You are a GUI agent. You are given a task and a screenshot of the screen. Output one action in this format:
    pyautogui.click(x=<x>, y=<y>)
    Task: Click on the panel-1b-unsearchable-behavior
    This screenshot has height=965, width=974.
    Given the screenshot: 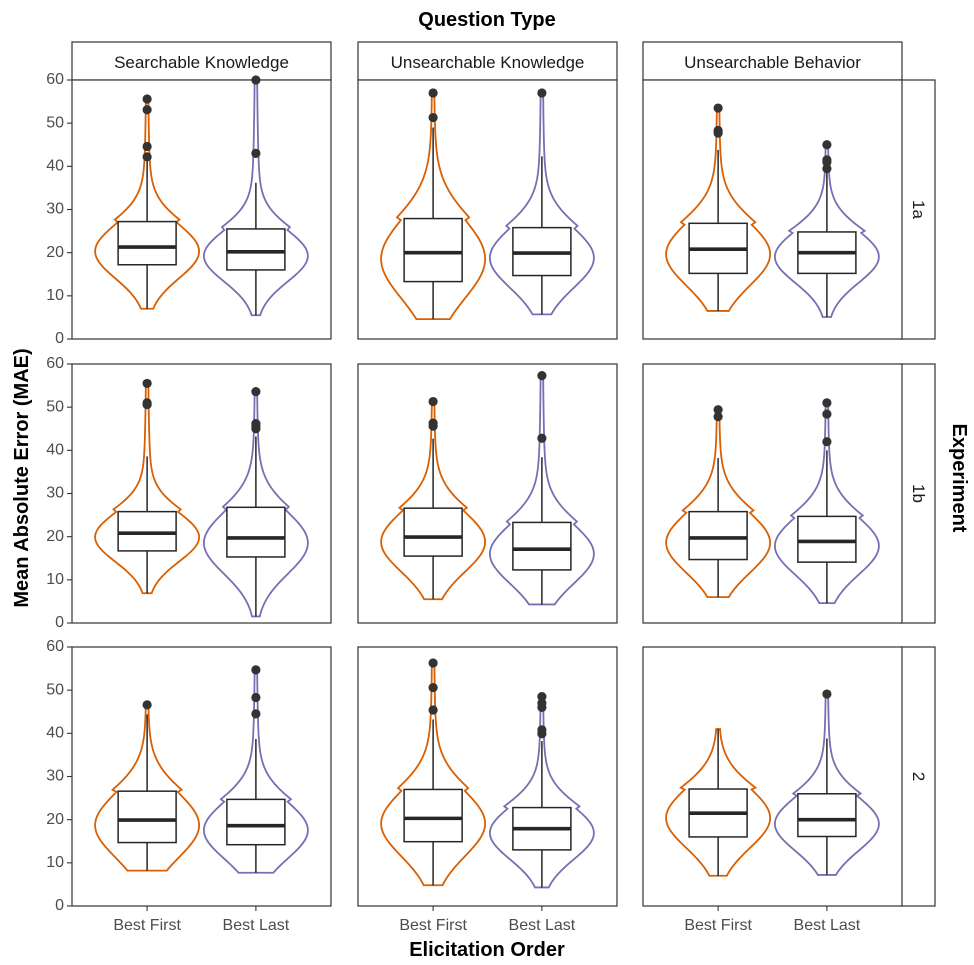 What is the action you would take?
    pyautogui.click(x=772, y=493)
    